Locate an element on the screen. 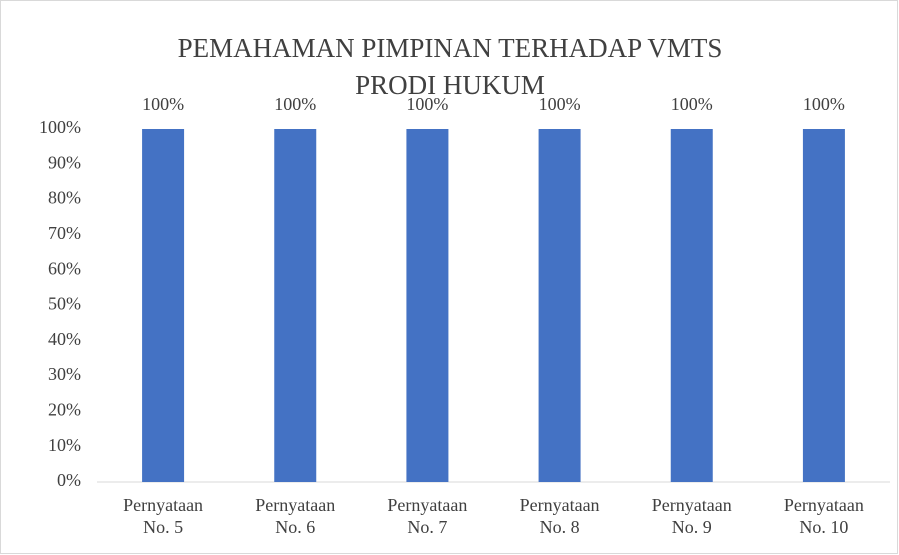 This screenshot has height=555, width=899. x-tick-label: Pernyataan No. 5 is located at coordinates (163, 516).